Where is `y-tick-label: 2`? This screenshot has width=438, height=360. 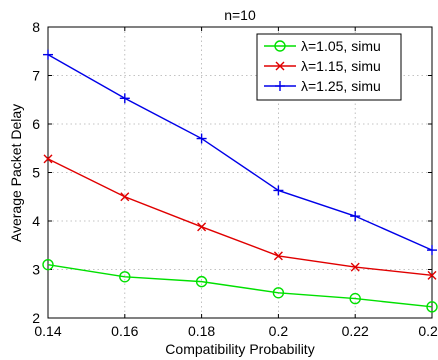
y-tick-label: 2 is located at coordinates (36, 318).